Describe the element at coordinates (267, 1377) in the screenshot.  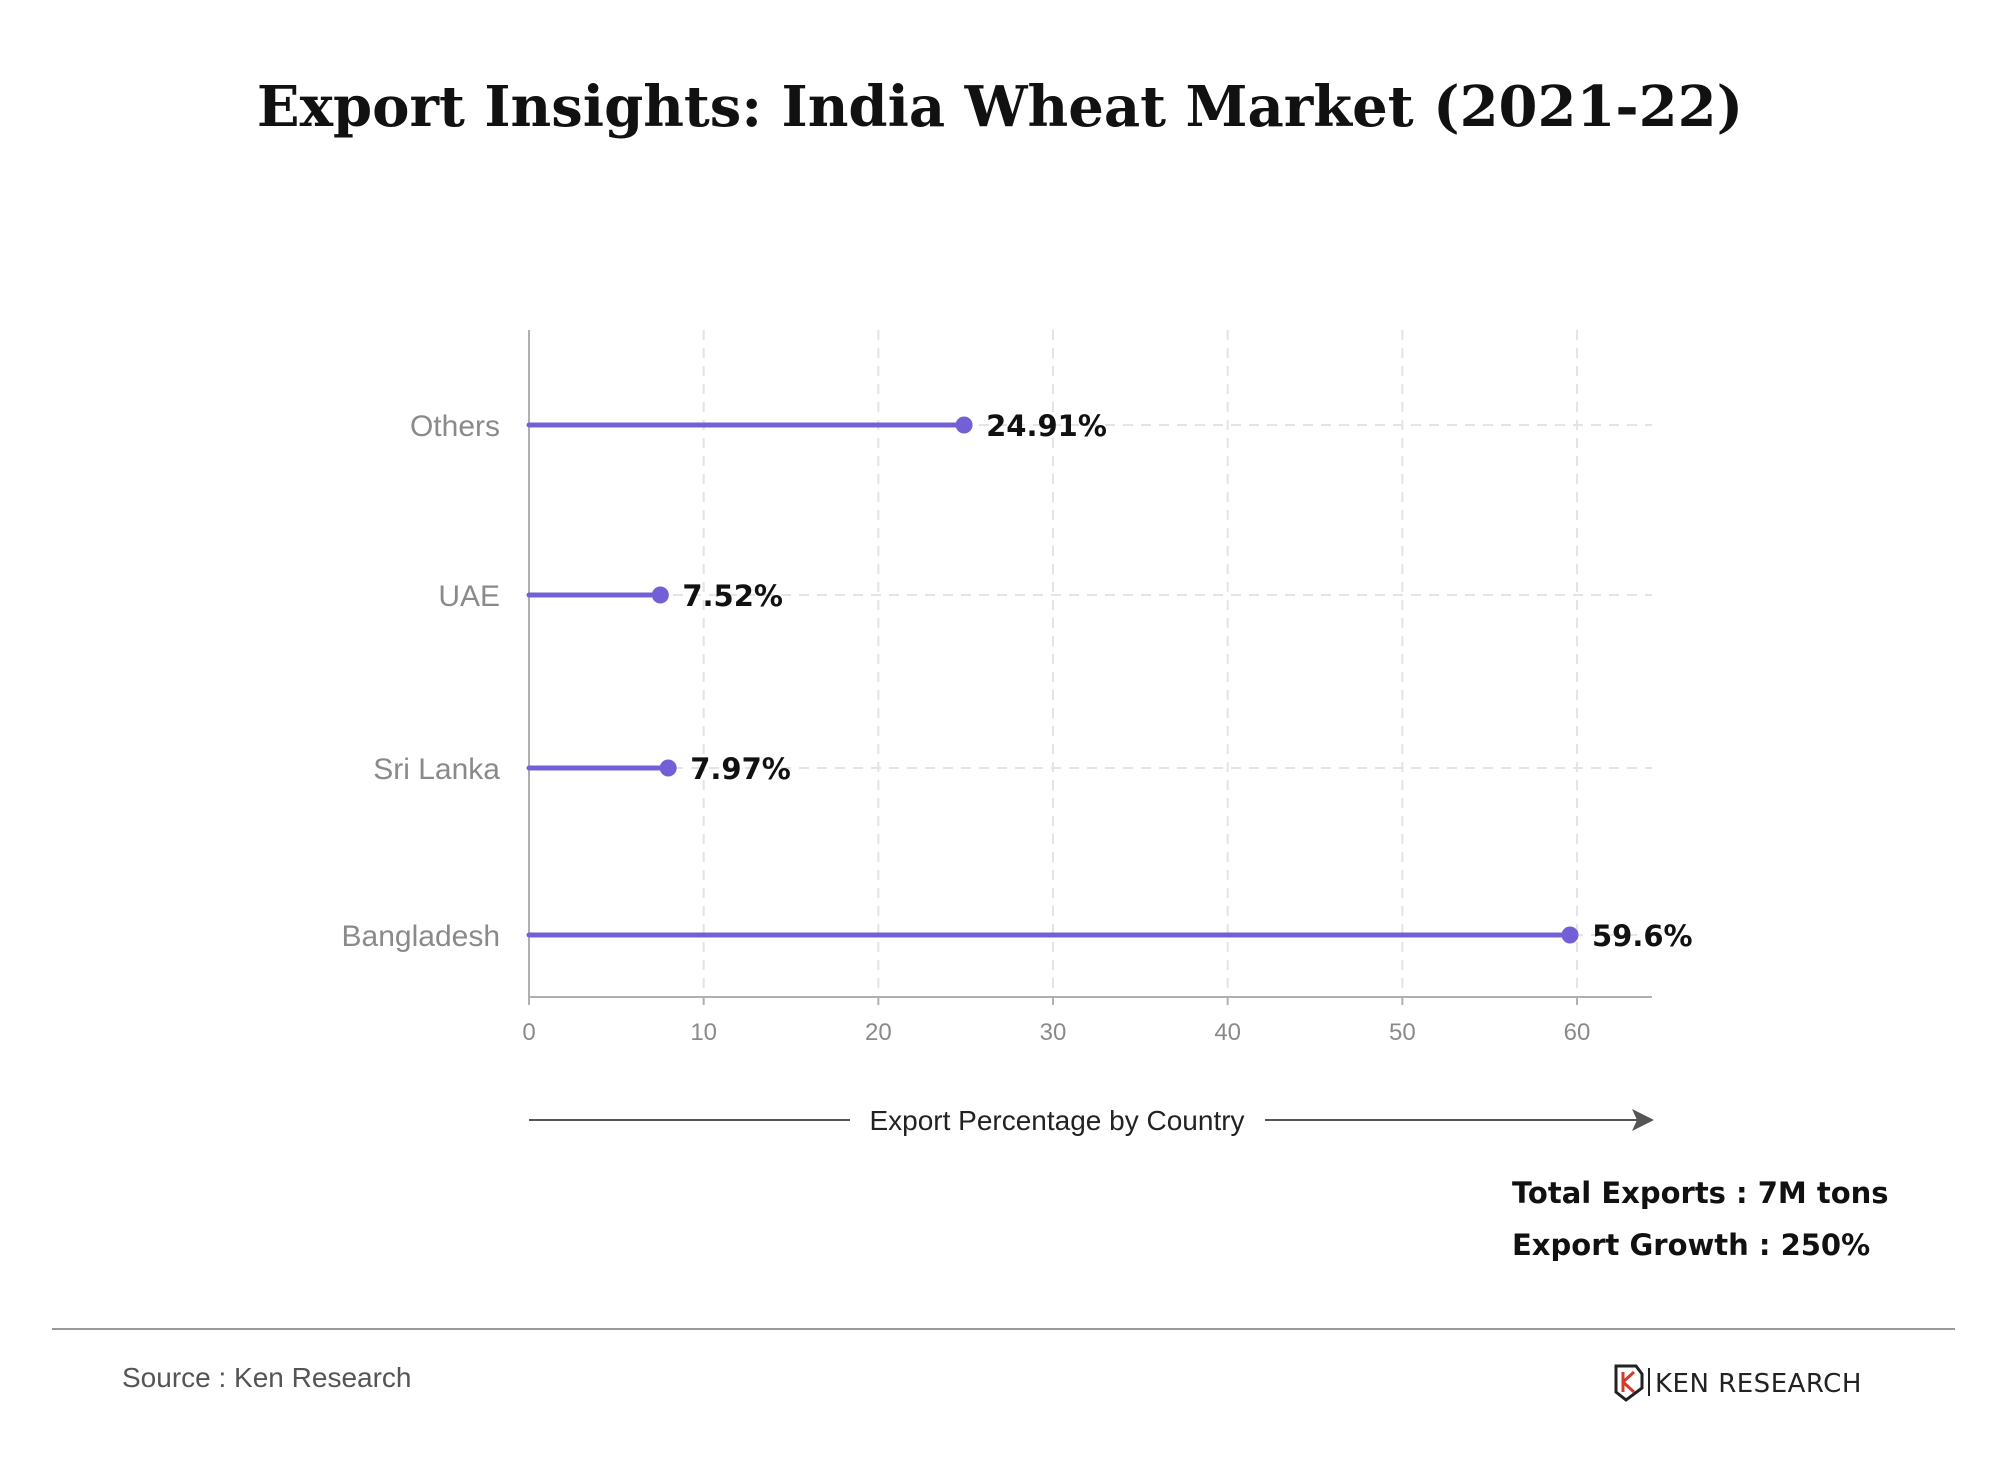
I see `source-text: Source : Ken Research` at that location.